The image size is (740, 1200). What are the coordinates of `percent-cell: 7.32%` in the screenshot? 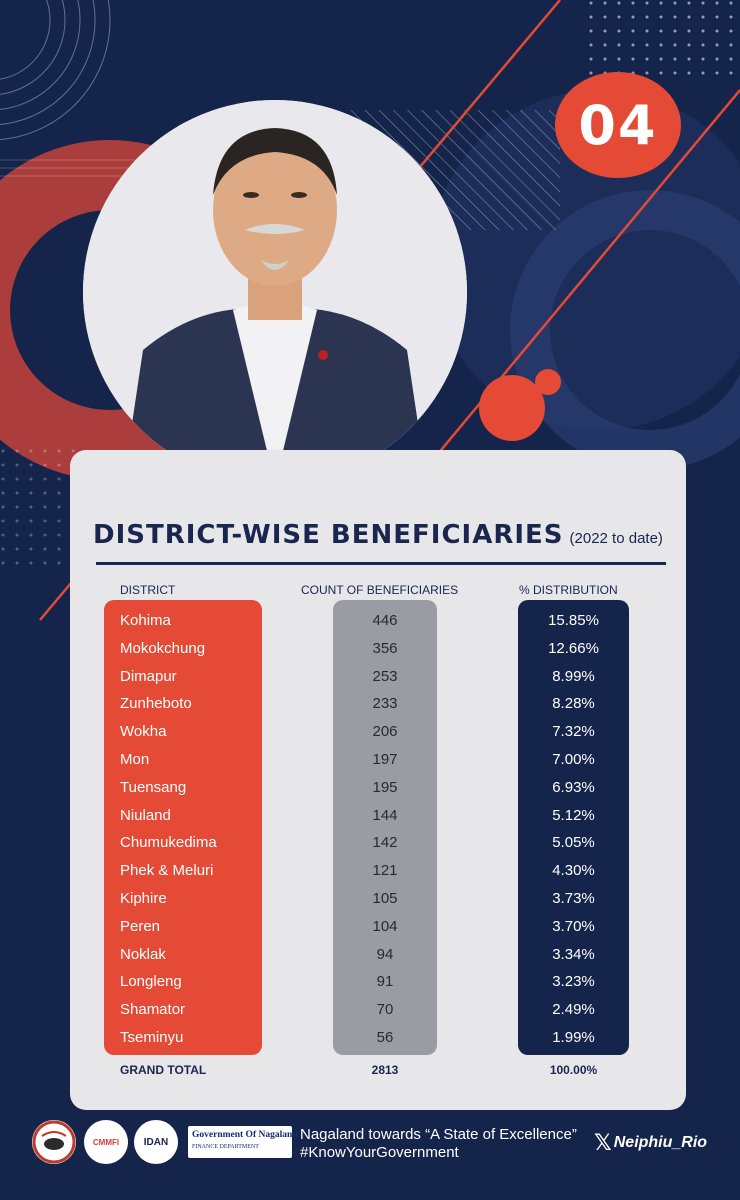 It's located at (573, 732).